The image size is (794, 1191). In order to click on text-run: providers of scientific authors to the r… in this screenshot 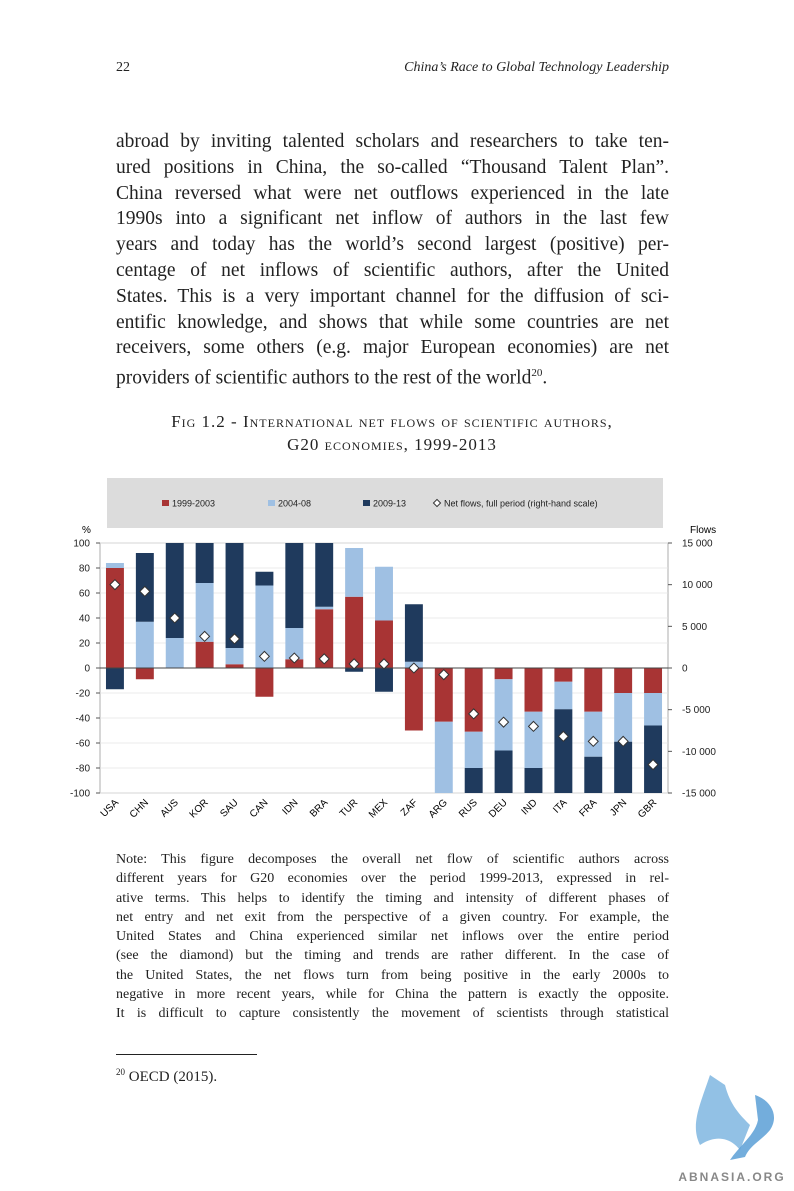, I will do `click(324, 378)`.